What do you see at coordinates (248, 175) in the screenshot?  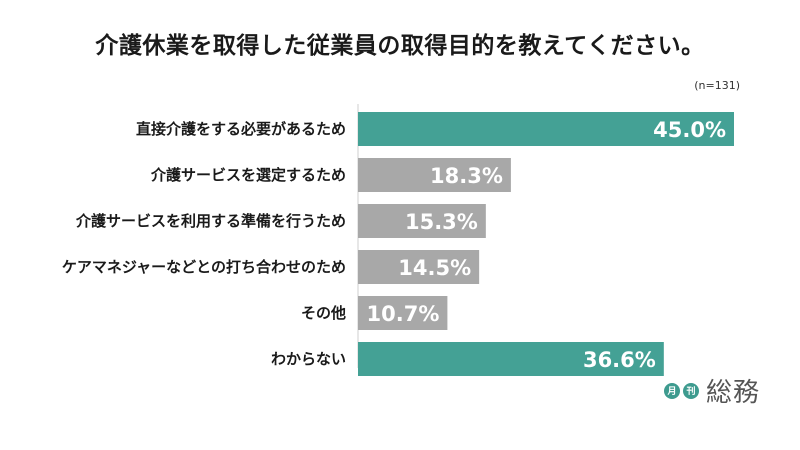 I see `category-label: 介護サービスを選定するため` at bounding box center [248, 175].